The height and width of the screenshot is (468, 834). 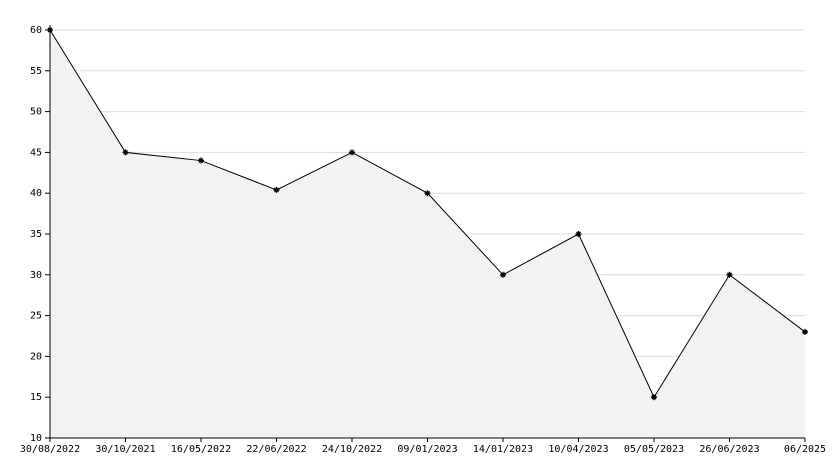 I want to click on y-tick-label: 20, so click(x=36, y=356).